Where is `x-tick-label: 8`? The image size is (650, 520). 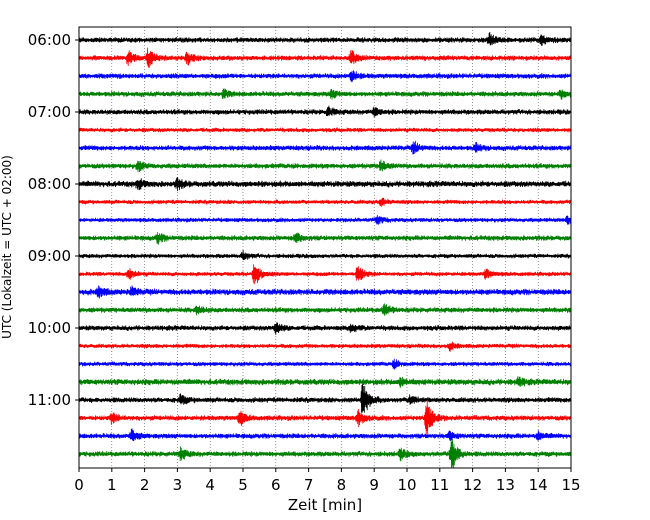 x-tick-label: 8 is located at coordinates (342, 485).